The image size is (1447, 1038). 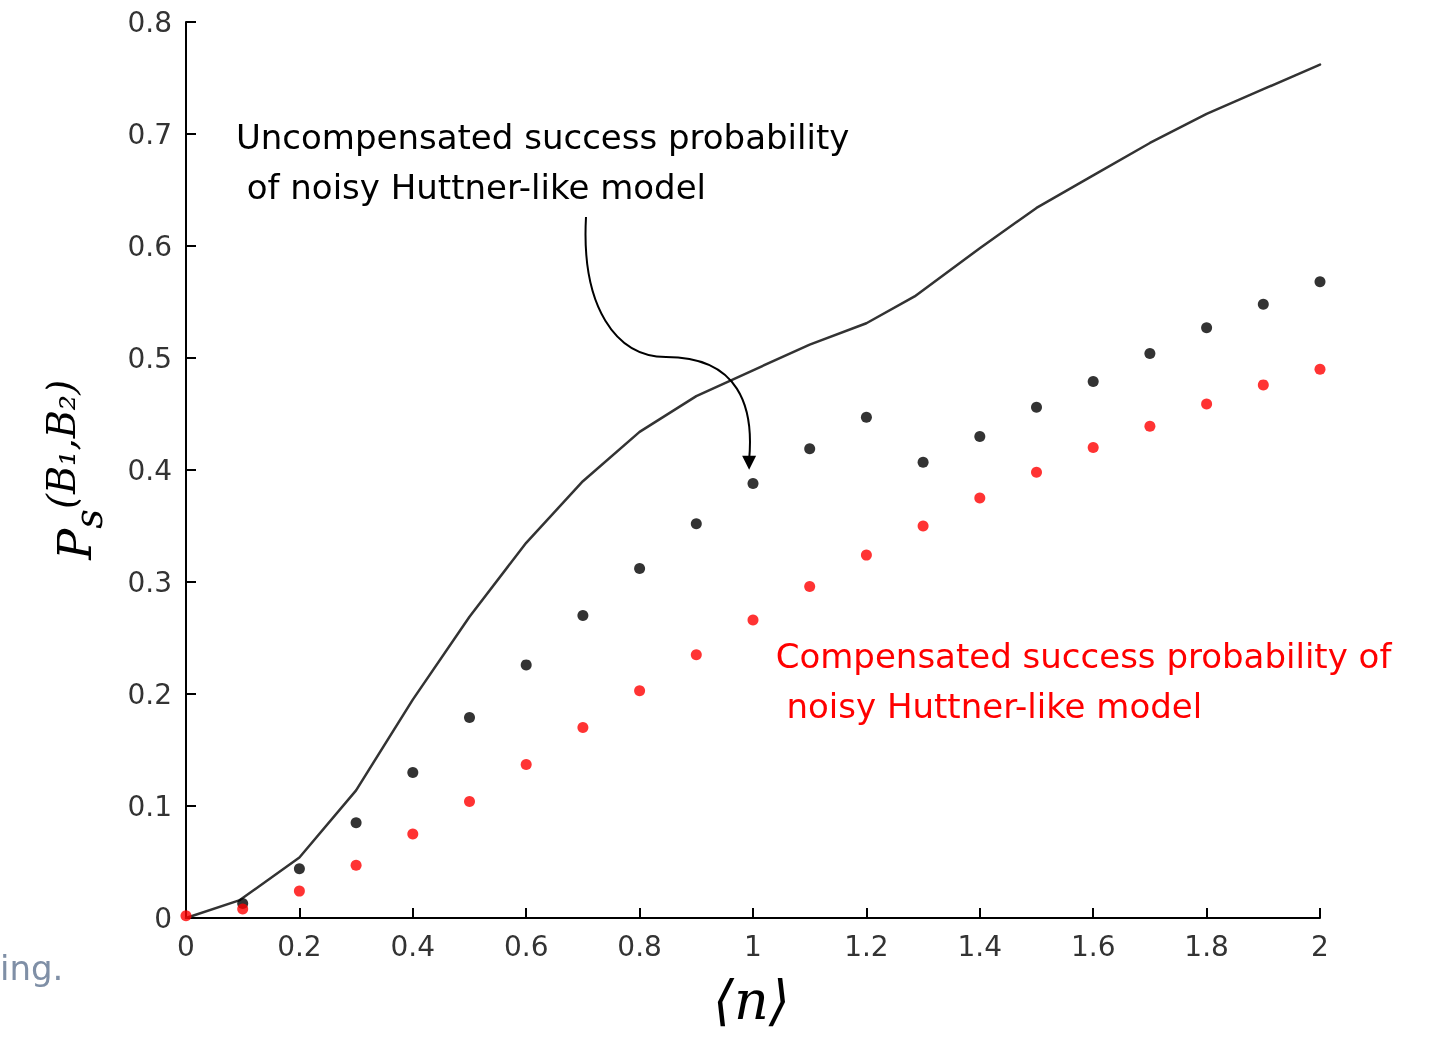 I want to click on y-tick-label: 0.3, so click(x=149, y=582).